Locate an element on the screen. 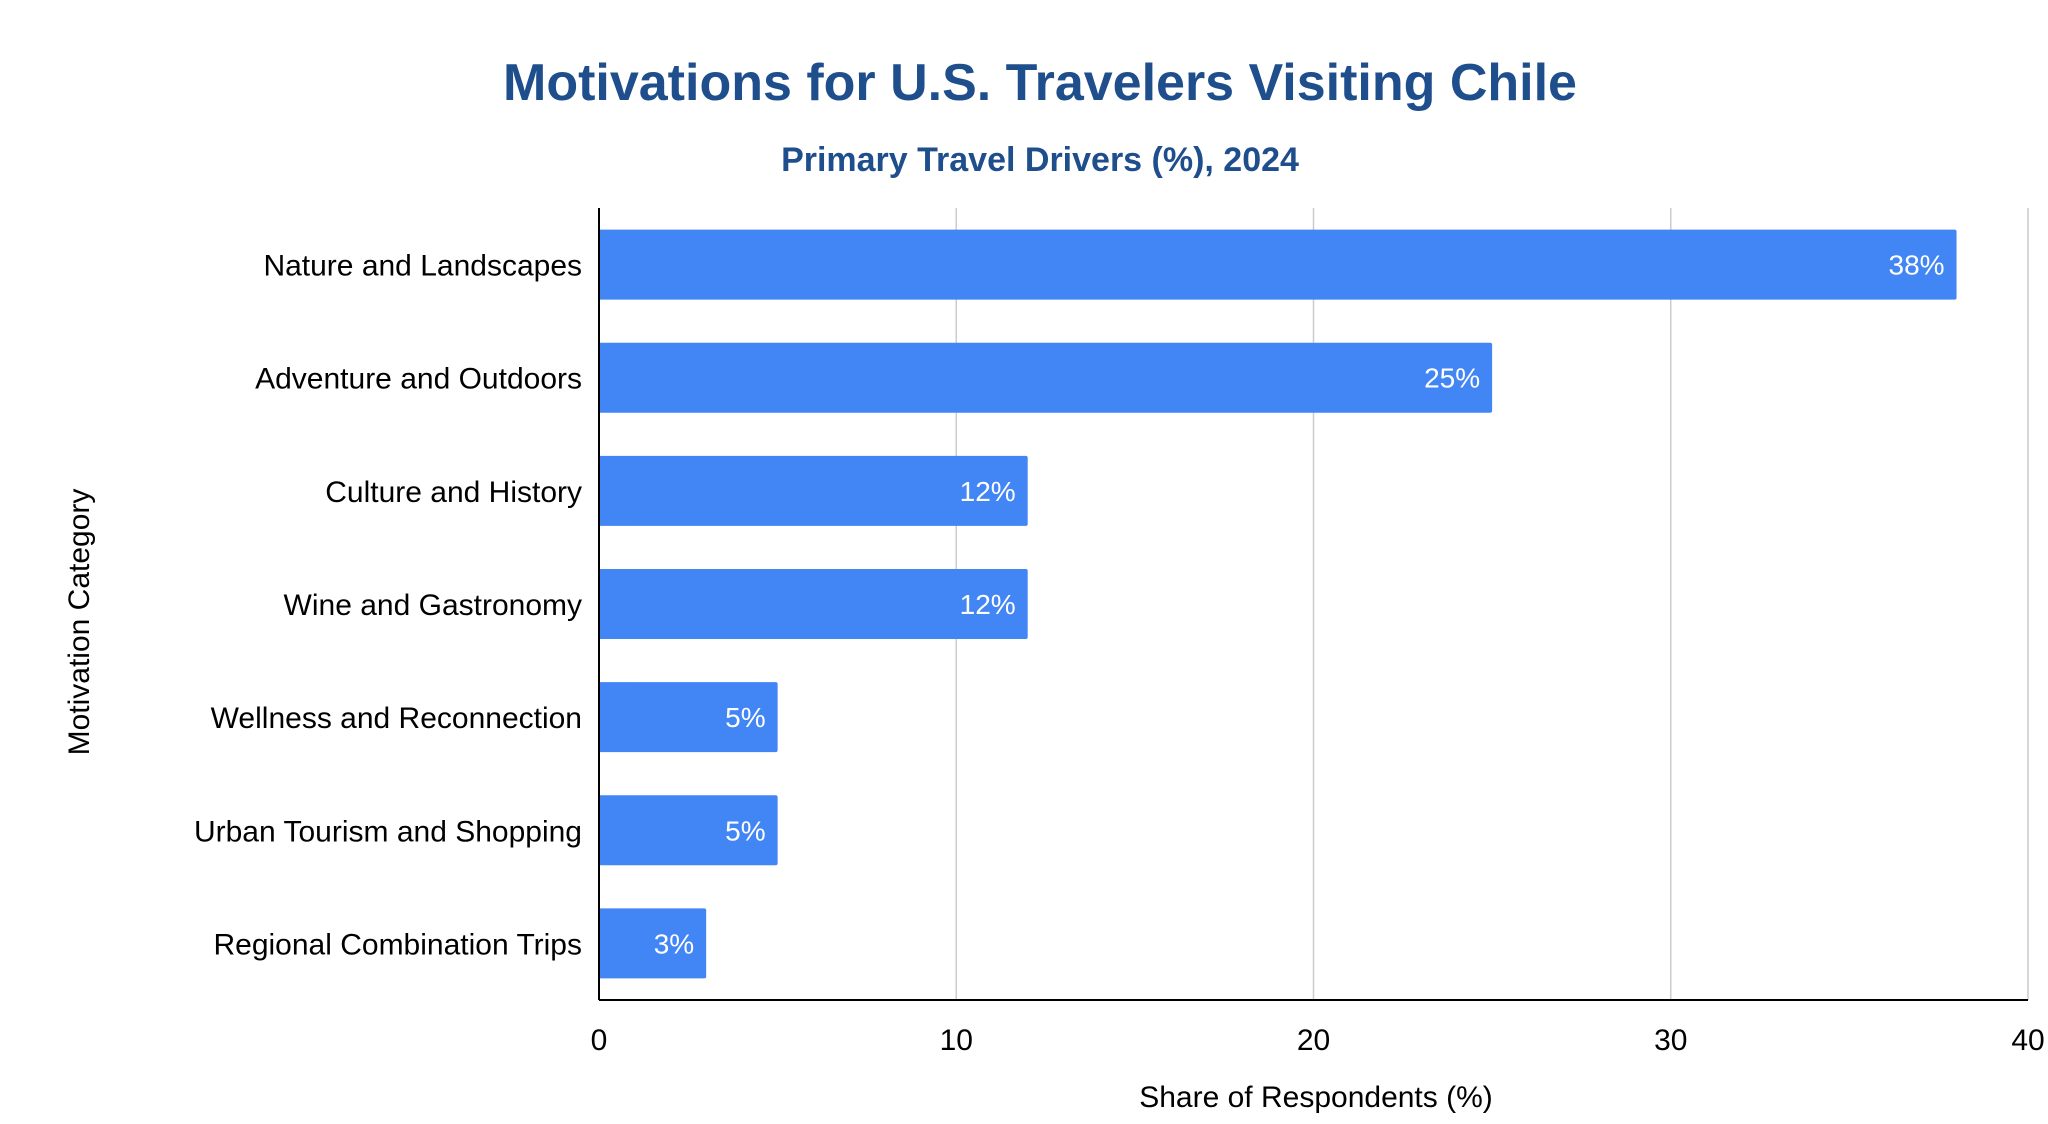  x-tick-label: 30 is located at coordinates (1670, 1040).